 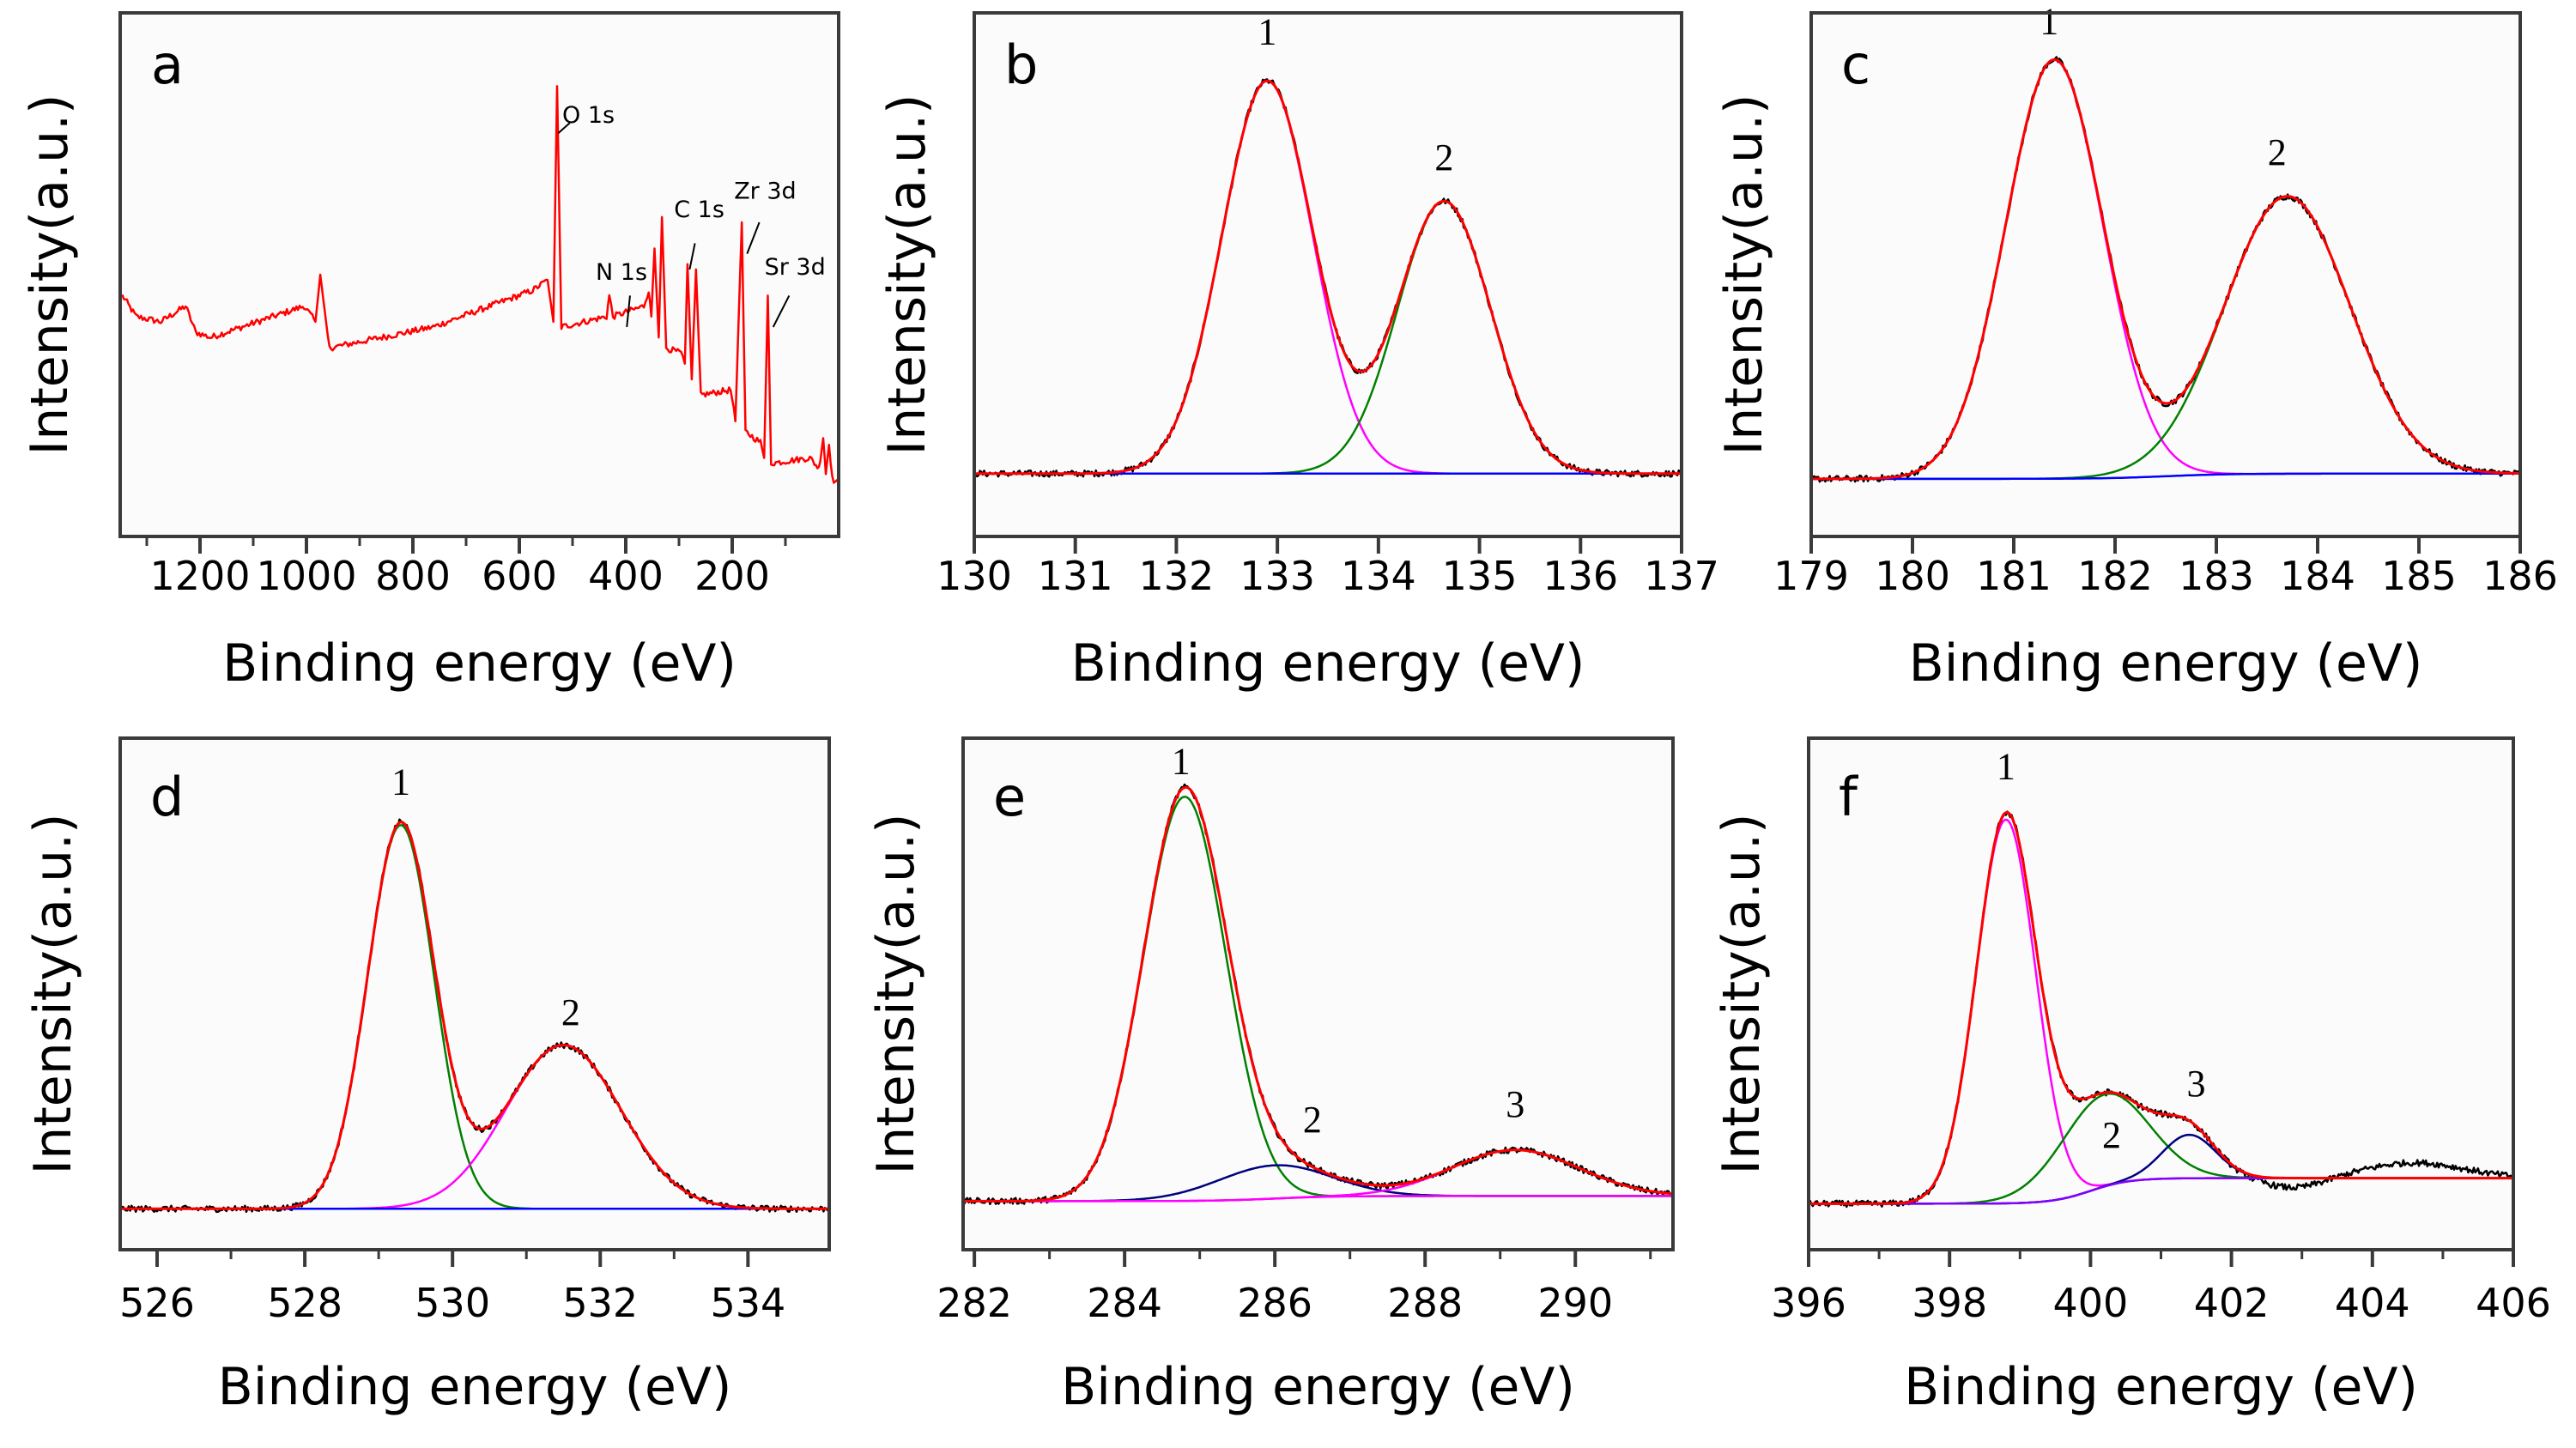 I want to click on x-tick-label: 183, so click(x=2216, y=576).